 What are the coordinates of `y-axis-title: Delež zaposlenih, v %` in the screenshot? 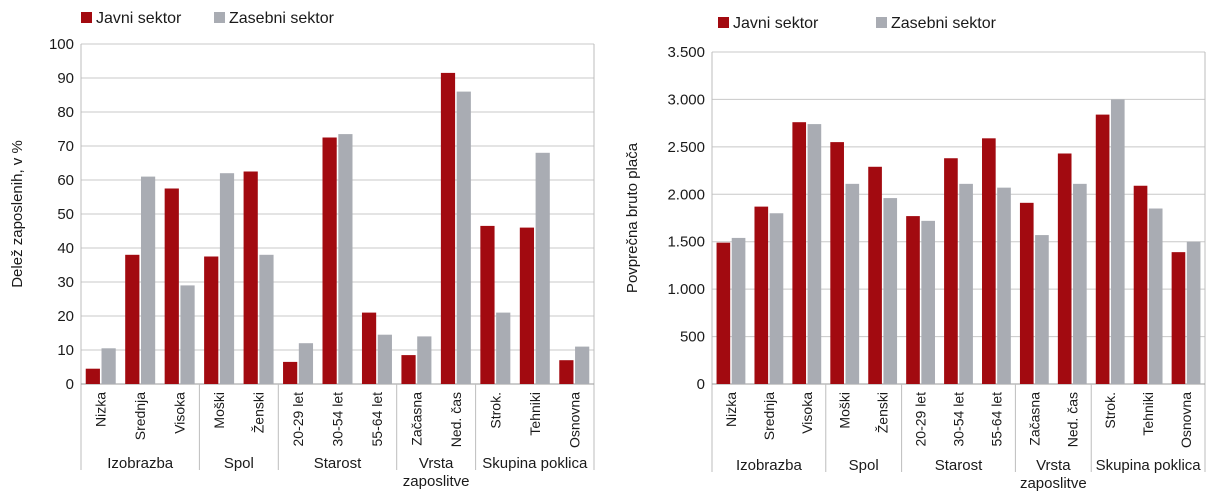 It's located at (17, 214).